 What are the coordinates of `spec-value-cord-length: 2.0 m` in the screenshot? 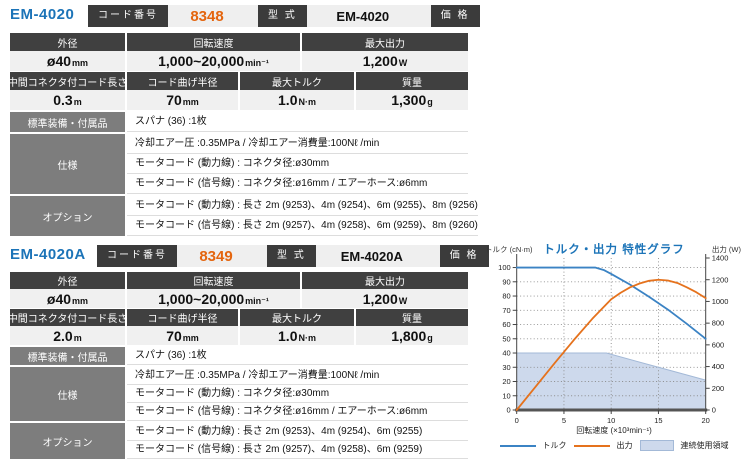 It's located at (67, 335).